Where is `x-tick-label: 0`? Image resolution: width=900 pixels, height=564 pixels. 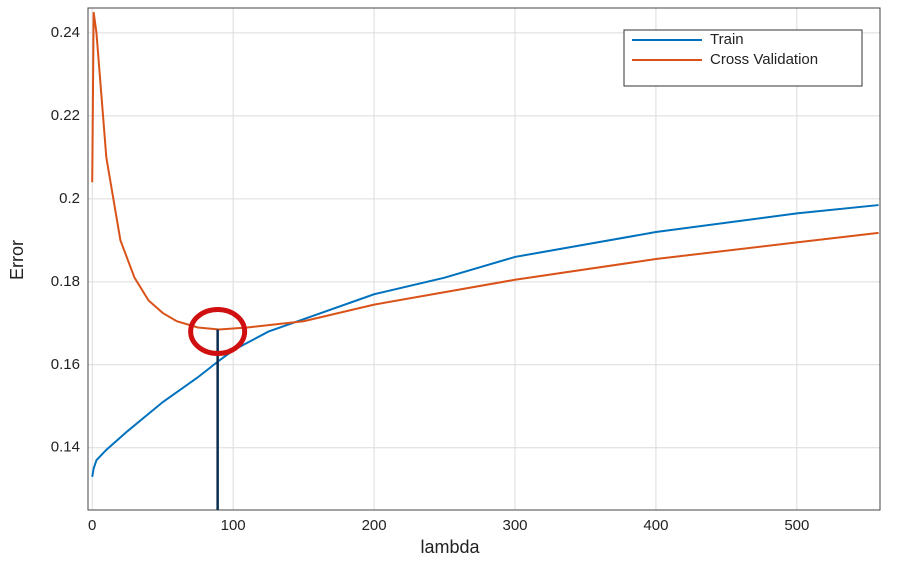
x-tick-label: 0 is located at coordinates (92, 525).